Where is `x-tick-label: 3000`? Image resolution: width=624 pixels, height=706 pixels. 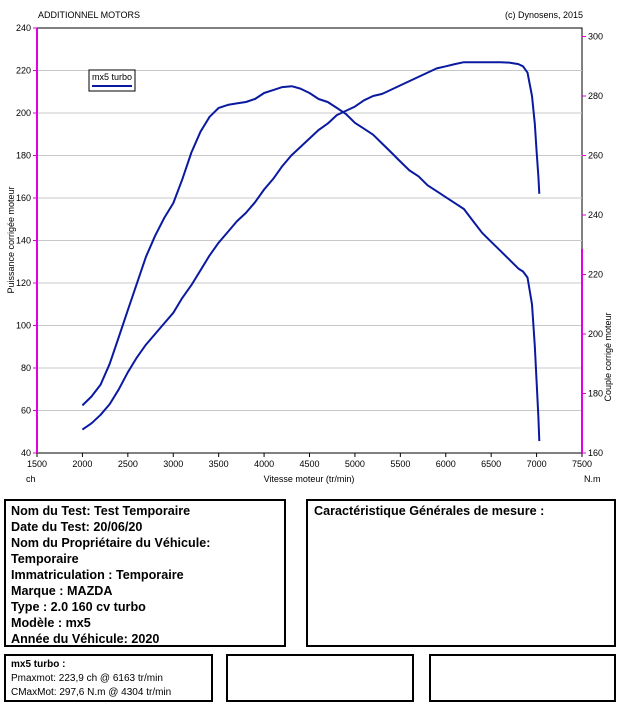
x-tick-label: 3000 is located at coordinates (173, 464).